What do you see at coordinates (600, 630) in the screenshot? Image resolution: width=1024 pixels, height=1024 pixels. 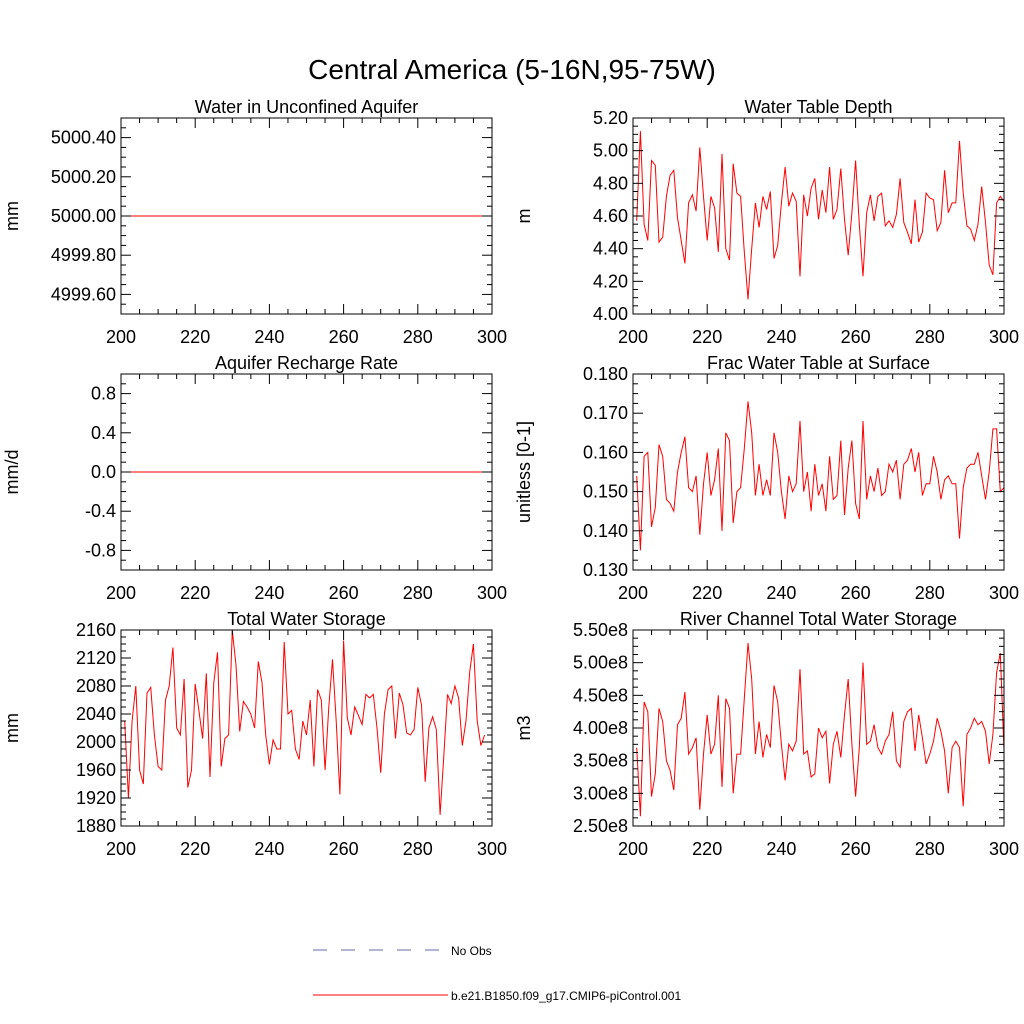 I see `y-tick-label: 5.50e8` at bounding box center [600, 630].